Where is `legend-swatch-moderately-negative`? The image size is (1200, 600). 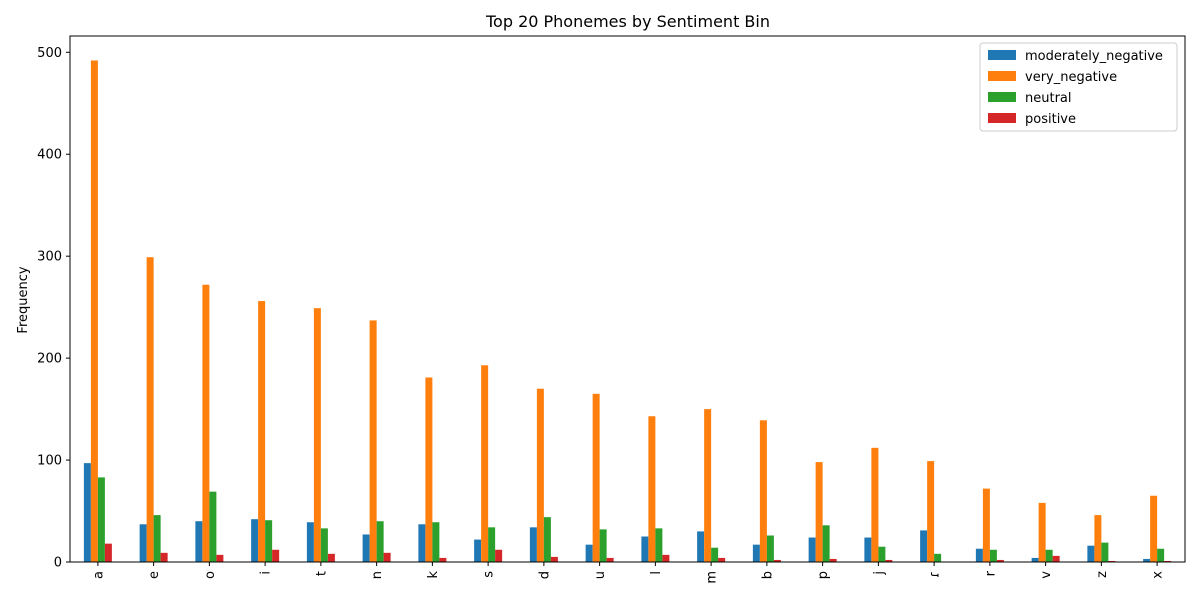 legend-swatch-moderately-negative is located at coordinates (1002, 55).